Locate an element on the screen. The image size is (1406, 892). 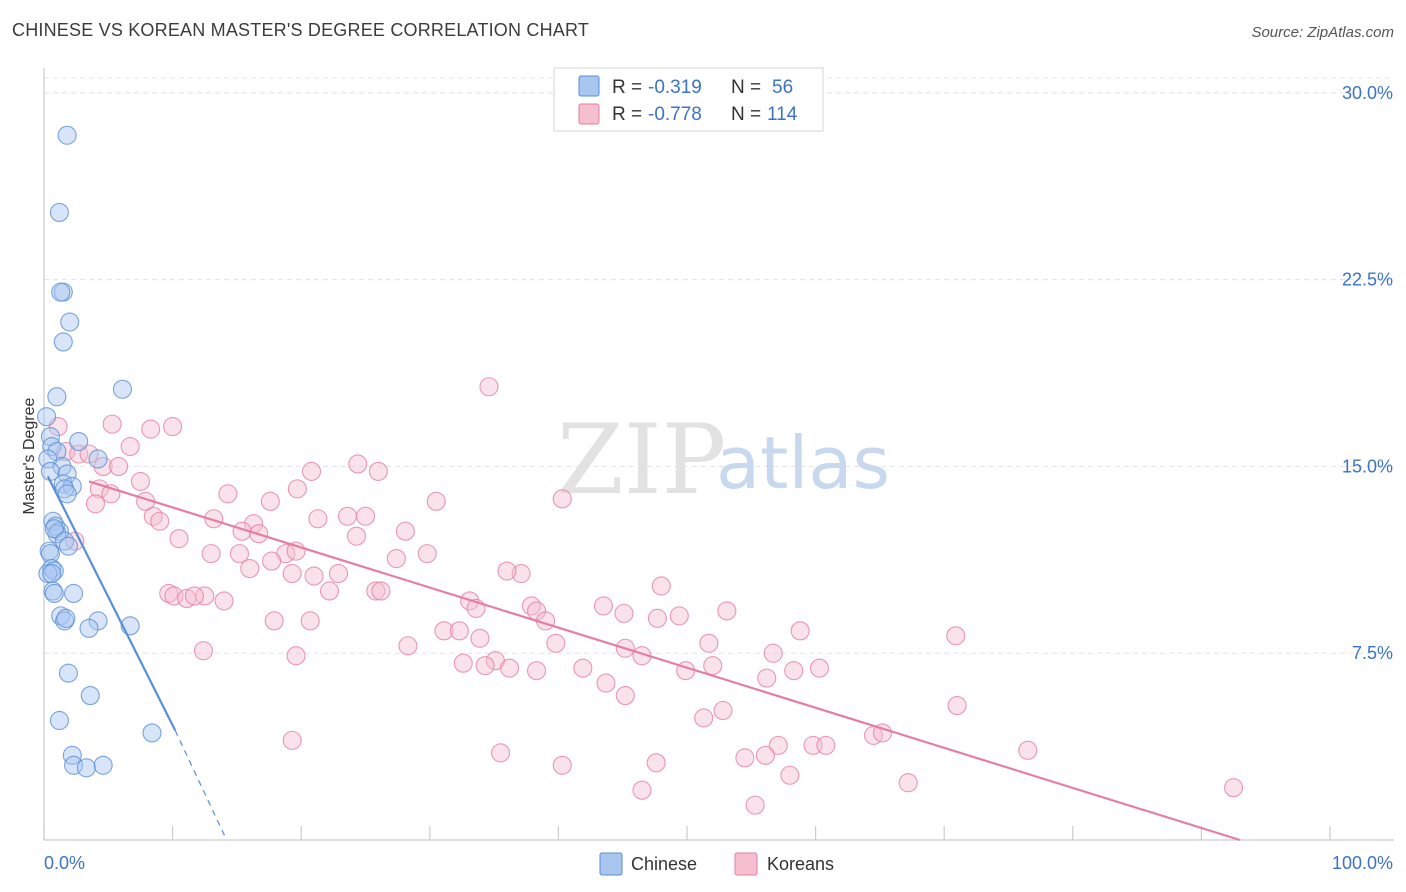
y-tick-label: 22.5% is located at coordinates (1367, 280).